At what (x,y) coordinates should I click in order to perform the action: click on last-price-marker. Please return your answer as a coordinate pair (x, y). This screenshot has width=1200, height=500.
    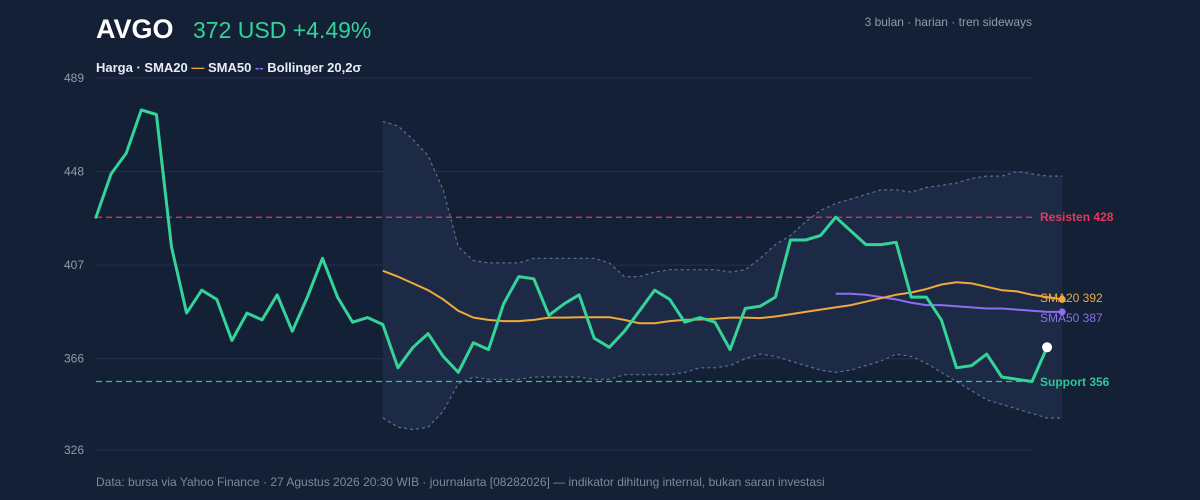
    Looking at the image, I should click on (1047, 347).